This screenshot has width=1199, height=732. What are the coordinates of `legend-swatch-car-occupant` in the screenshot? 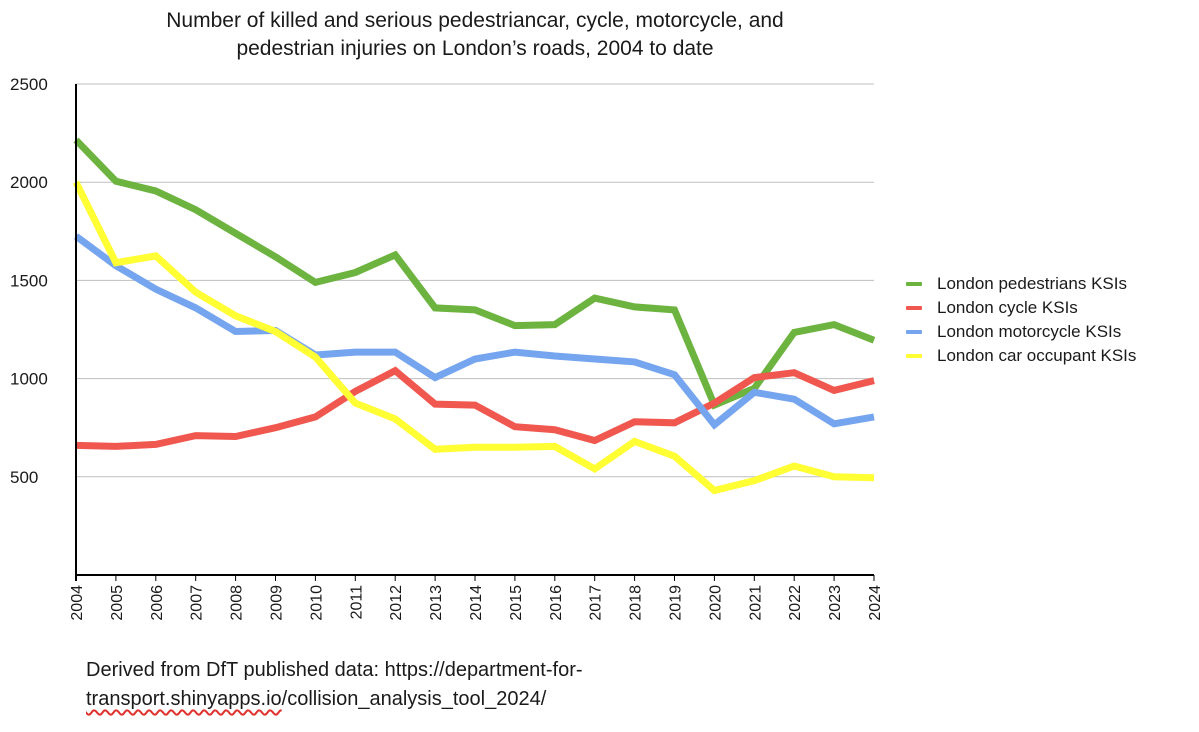 It's located at (914, 356).